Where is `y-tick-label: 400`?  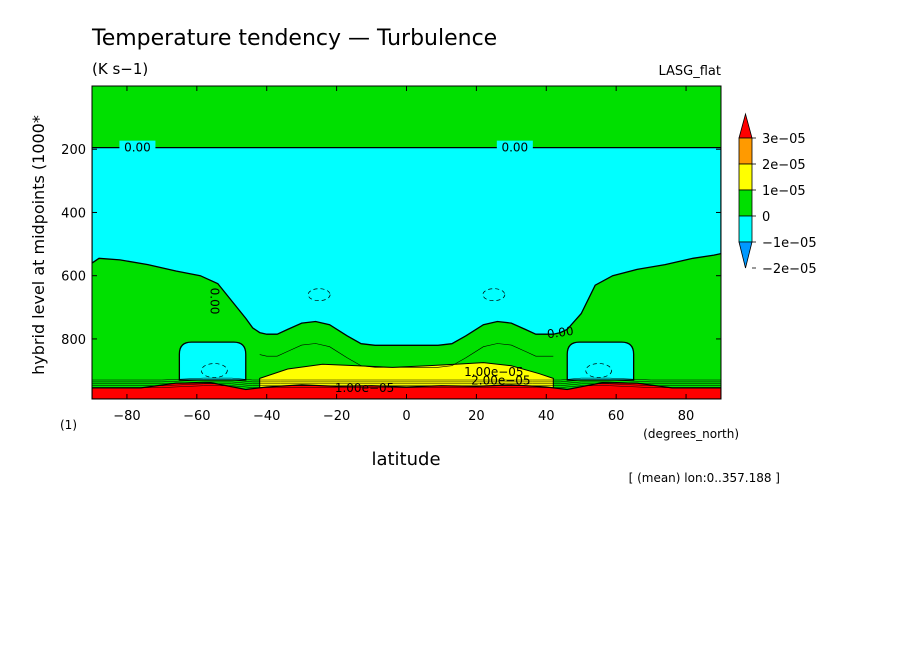 y-tick-label: 400 is located at coordinates (73, 213).